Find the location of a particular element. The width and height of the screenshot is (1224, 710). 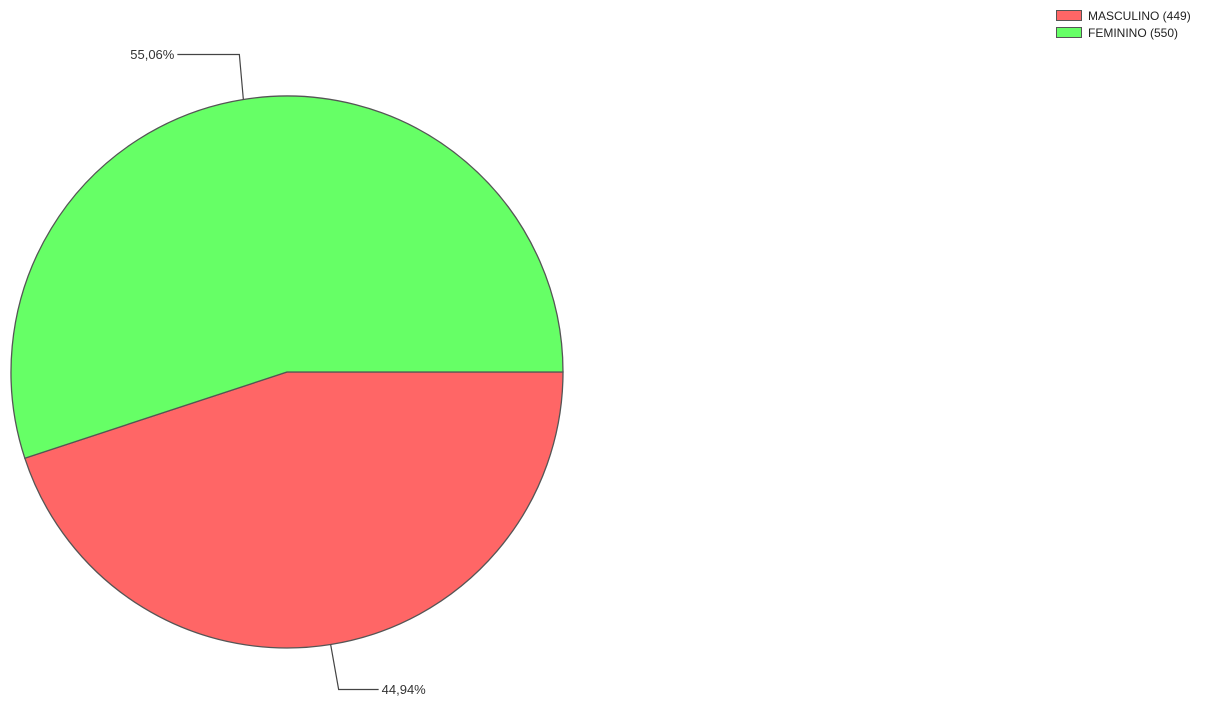

legend-swatch-feminino is located at coordinates (1069, 32).